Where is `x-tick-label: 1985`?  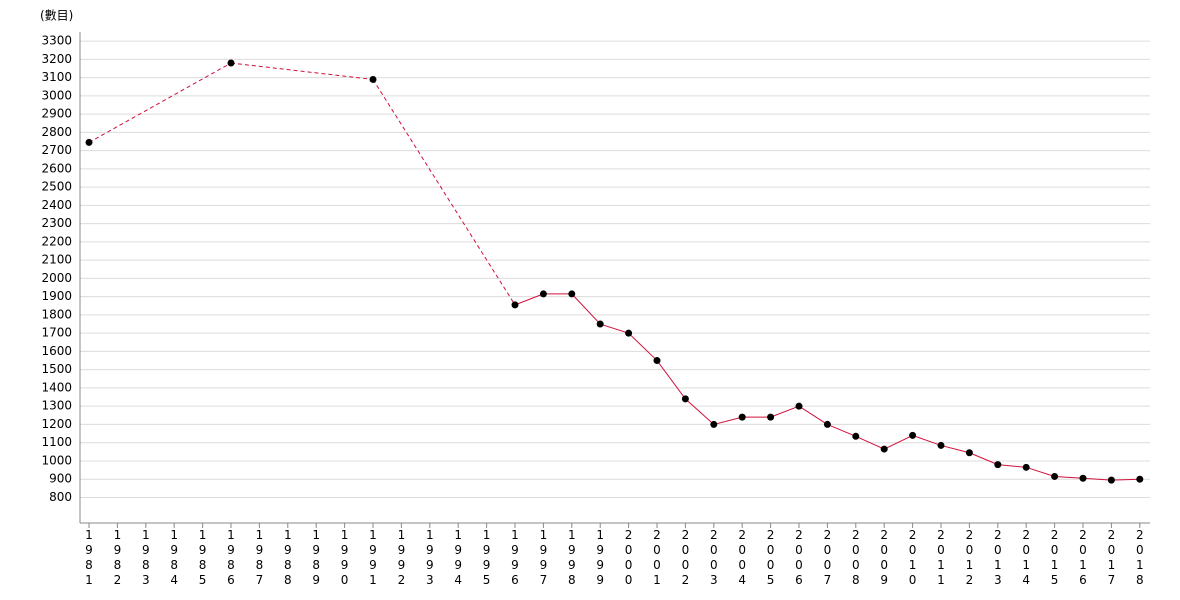 x-tick-label: 1985 is located at coordinates (203, 558).